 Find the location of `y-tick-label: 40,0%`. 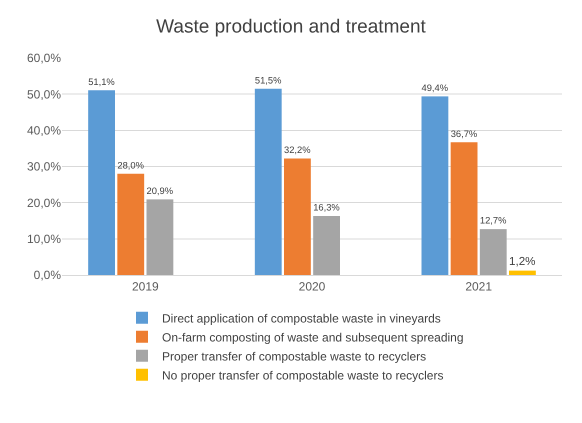

y-tick-label: 40,0% is located at coordinates (44, 131).